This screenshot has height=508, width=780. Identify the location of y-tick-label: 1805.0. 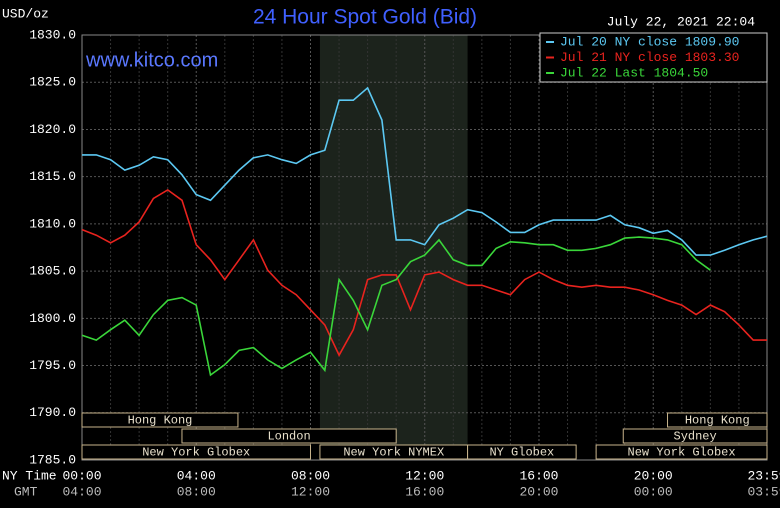
(52, 271).